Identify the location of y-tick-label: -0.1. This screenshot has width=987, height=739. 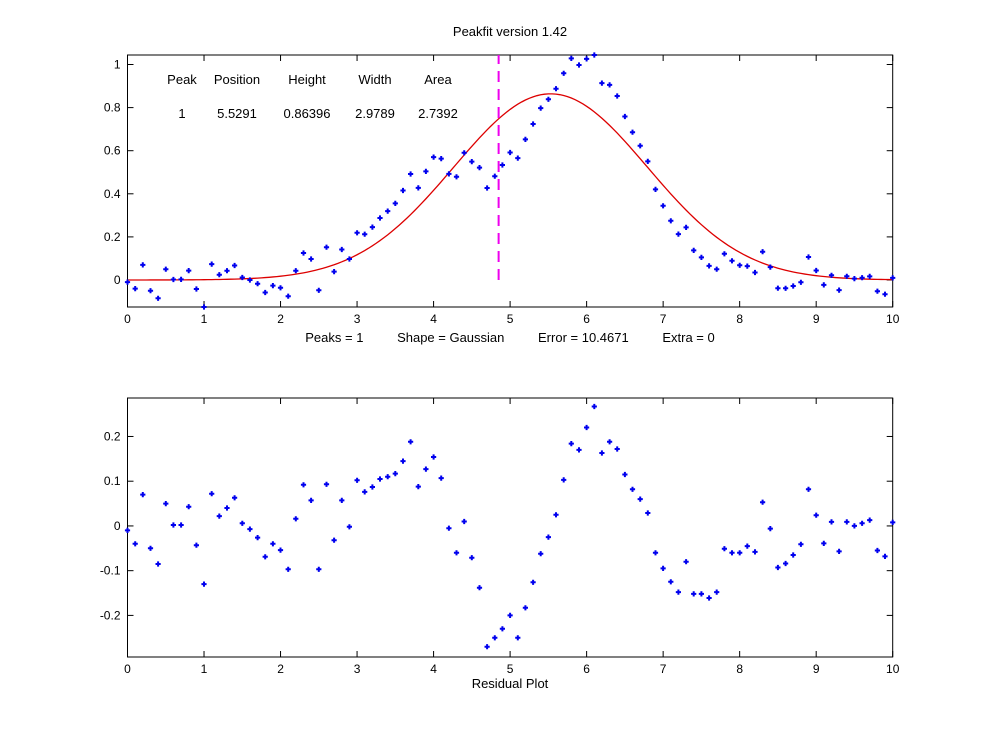
(110, 571).